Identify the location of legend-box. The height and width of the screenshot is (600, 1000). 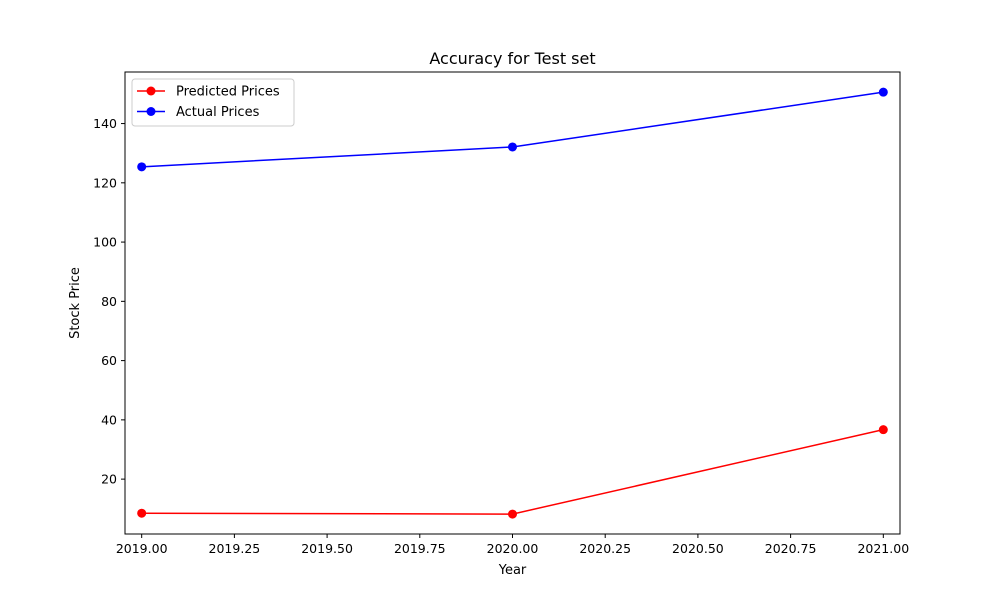
(213, 102).